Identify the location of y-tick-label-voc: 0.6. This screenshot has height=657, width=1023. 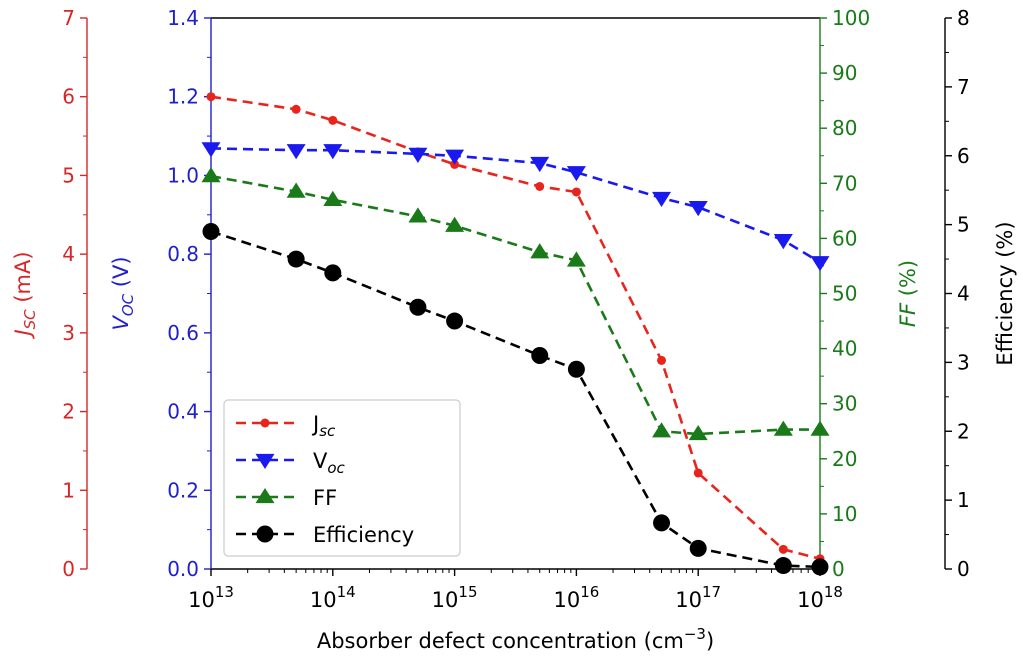
(183, 333).